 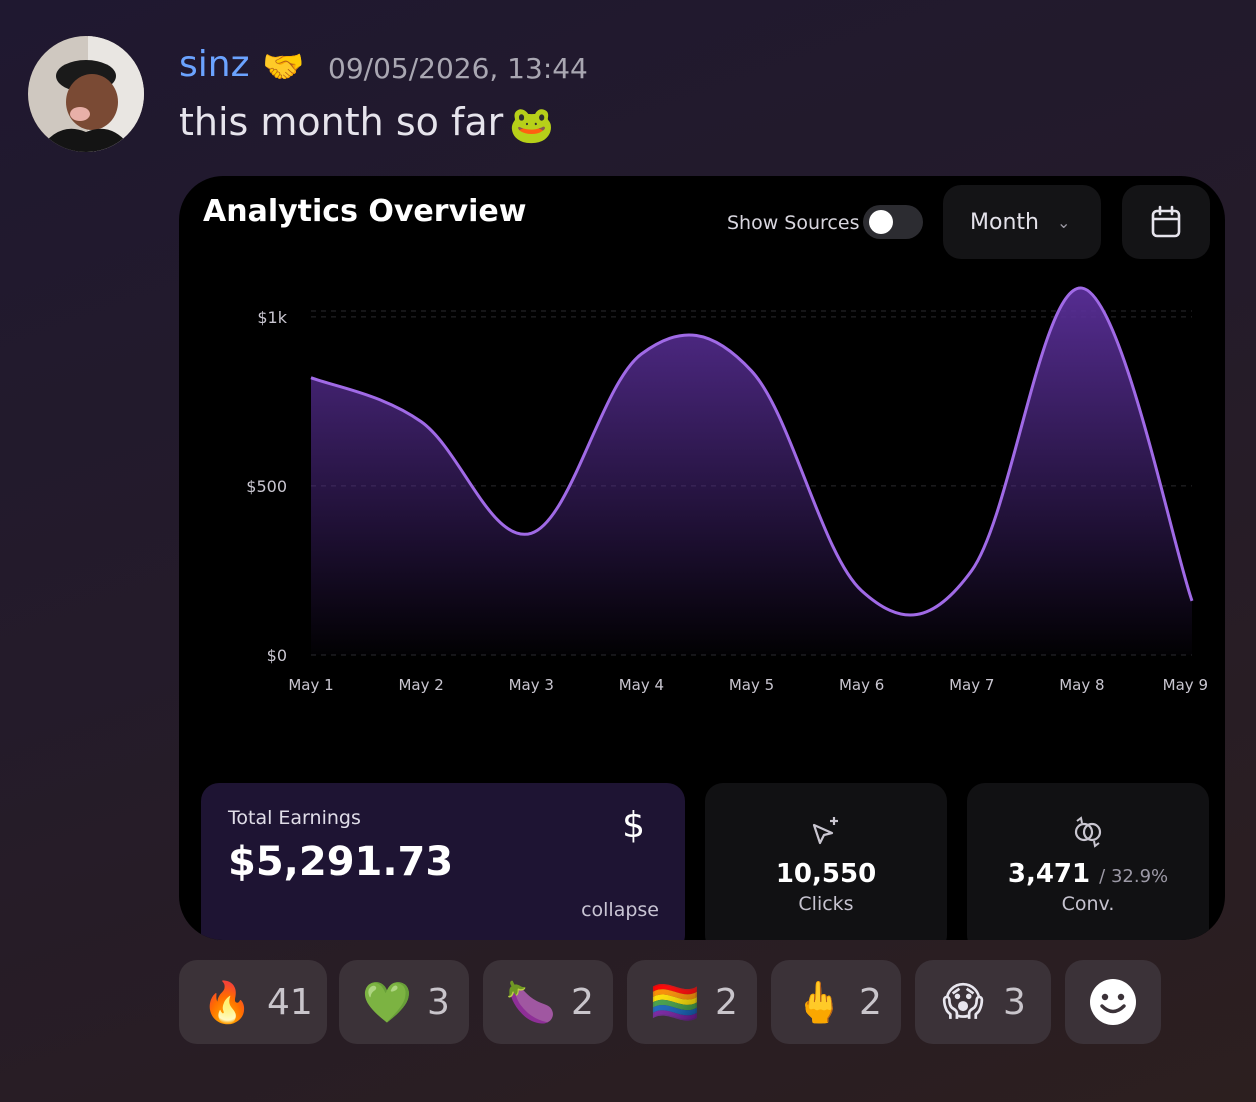 I want to click on fire-emoji: 🔥, so click(x=227, y=1002).